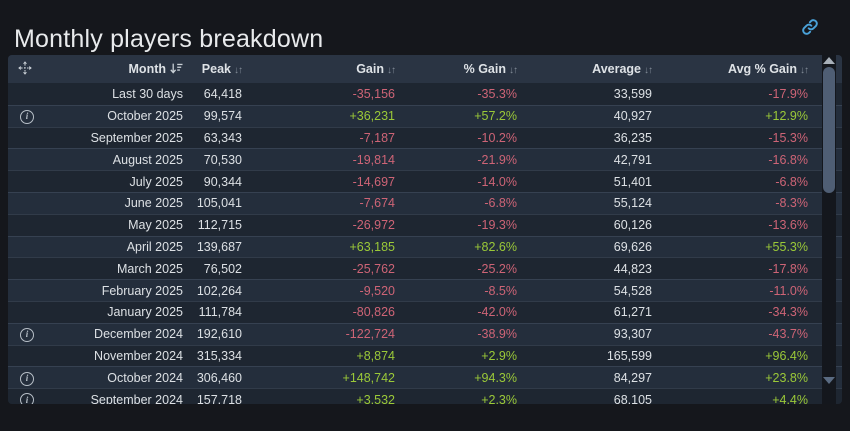  I want to click on column-label: % Gain, so click(484, 69).